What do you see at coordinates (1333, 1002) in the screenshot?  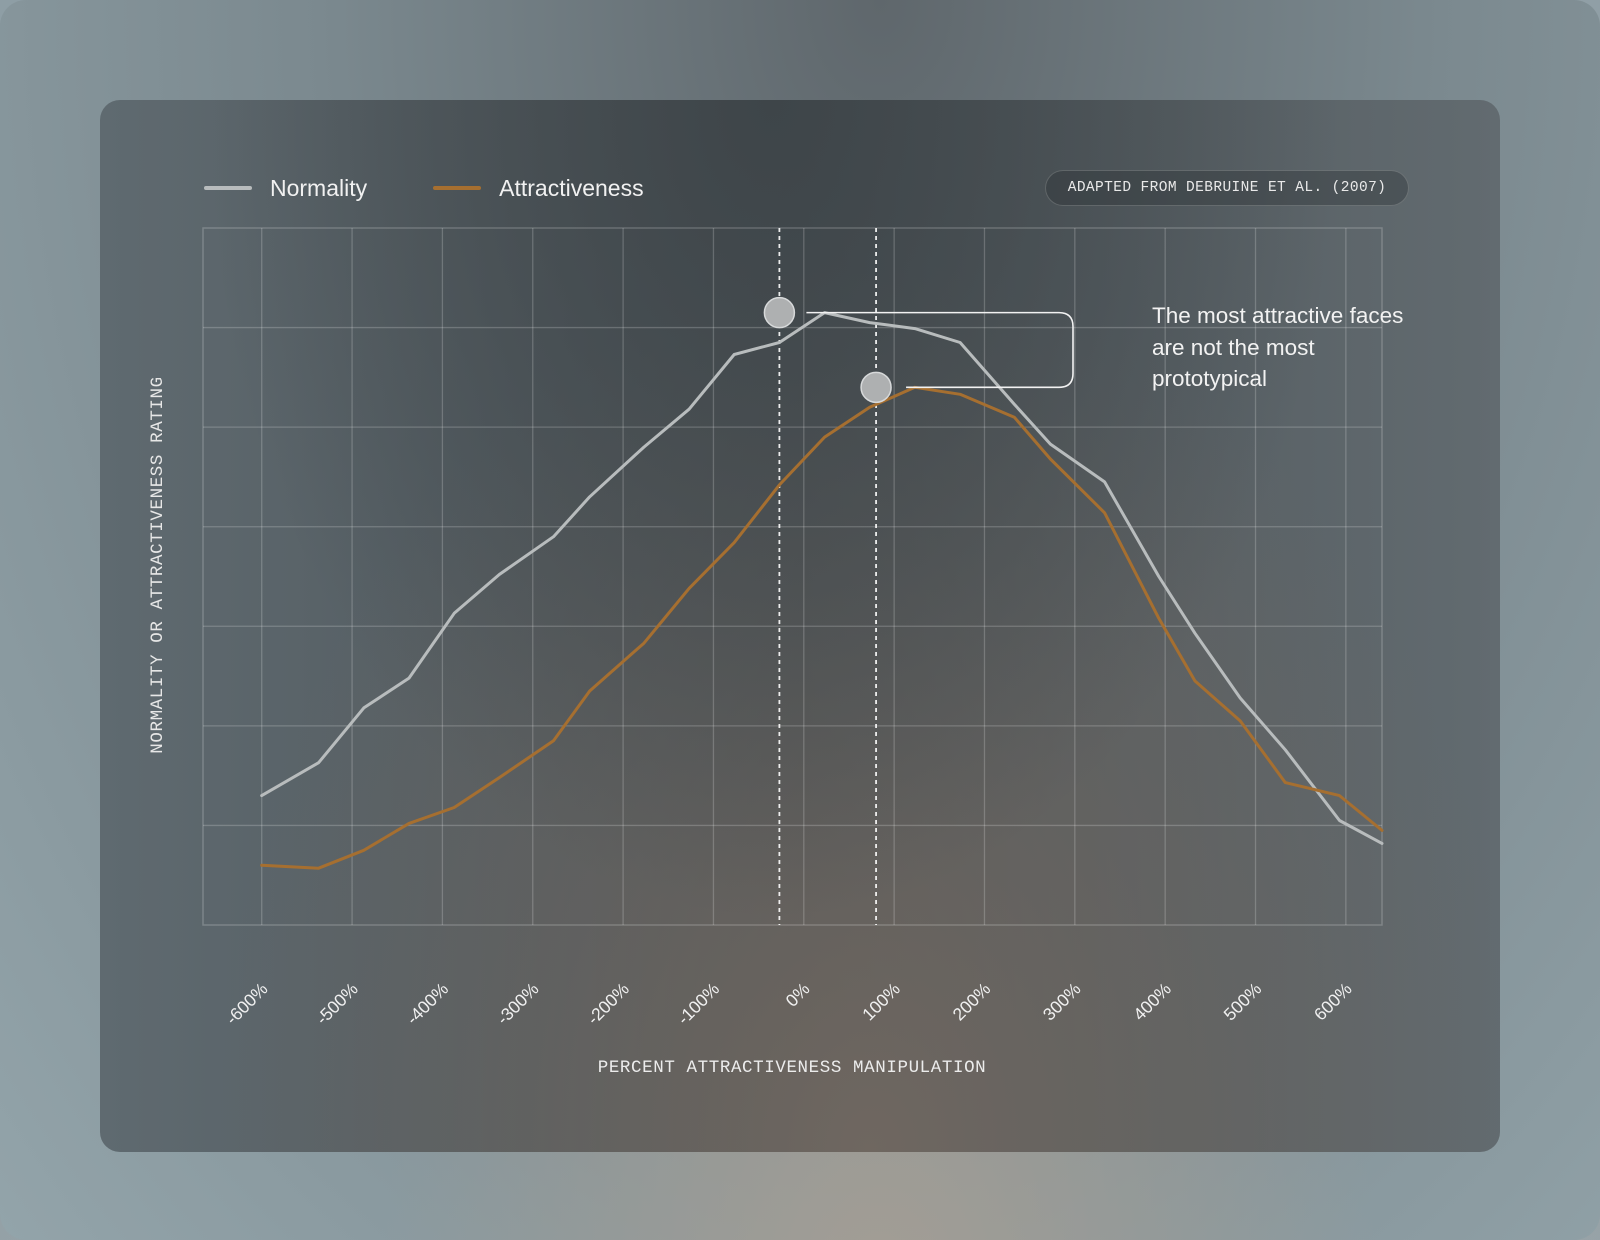 I see `x-tick-label: 600%` at bounding box center [1333, 1002].